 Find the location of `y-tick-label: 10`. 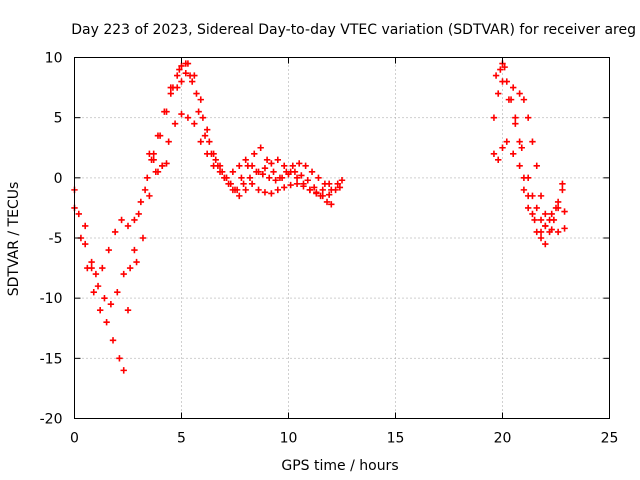

y-tick-label: 10 is located at coordinates (54, 59).